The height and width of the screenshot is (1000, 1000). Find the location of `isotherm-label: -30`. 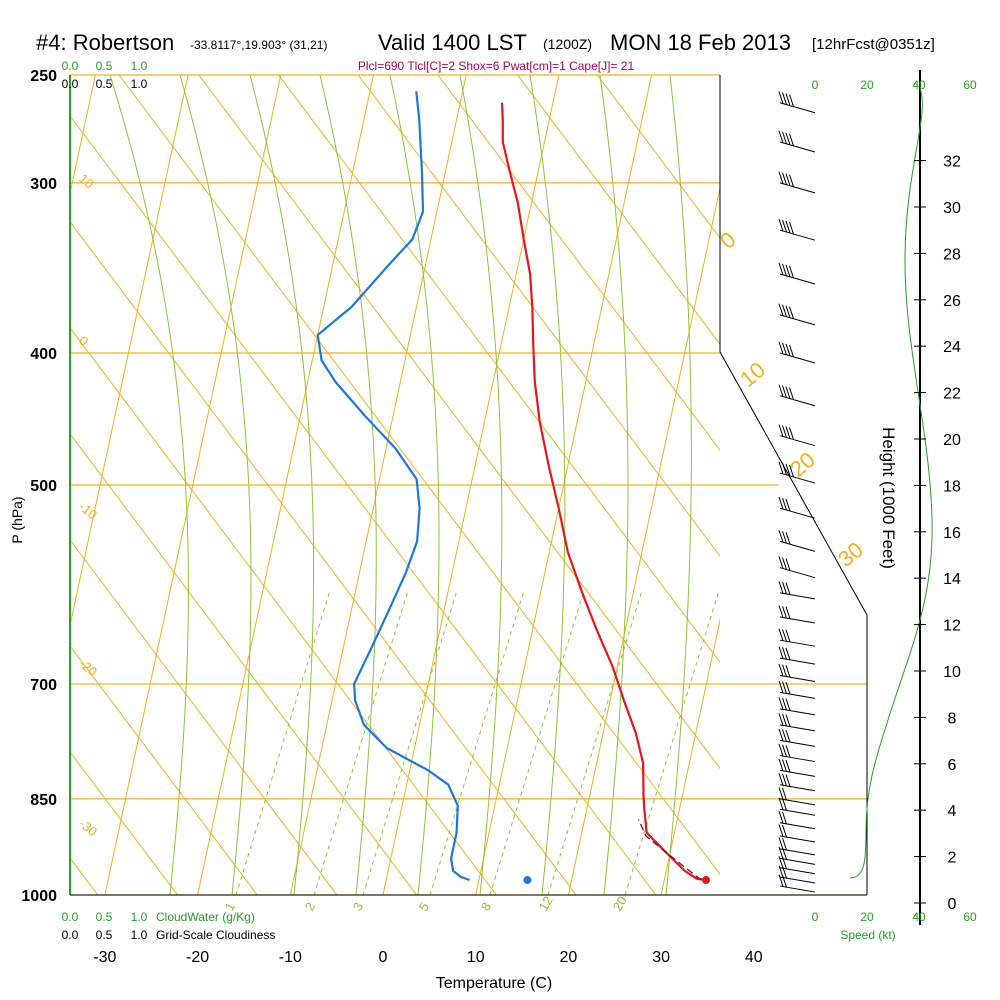

isotherm-label: -30 is located at coordinates (88, 828).